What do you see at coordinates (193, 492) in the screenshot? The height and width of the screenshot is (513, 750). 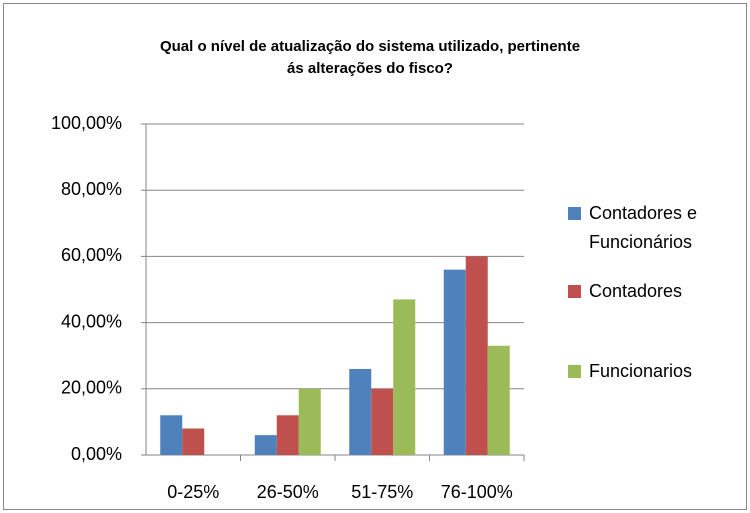 I see `x-tick-label: 0-25%` at bounding box center [193, 492].